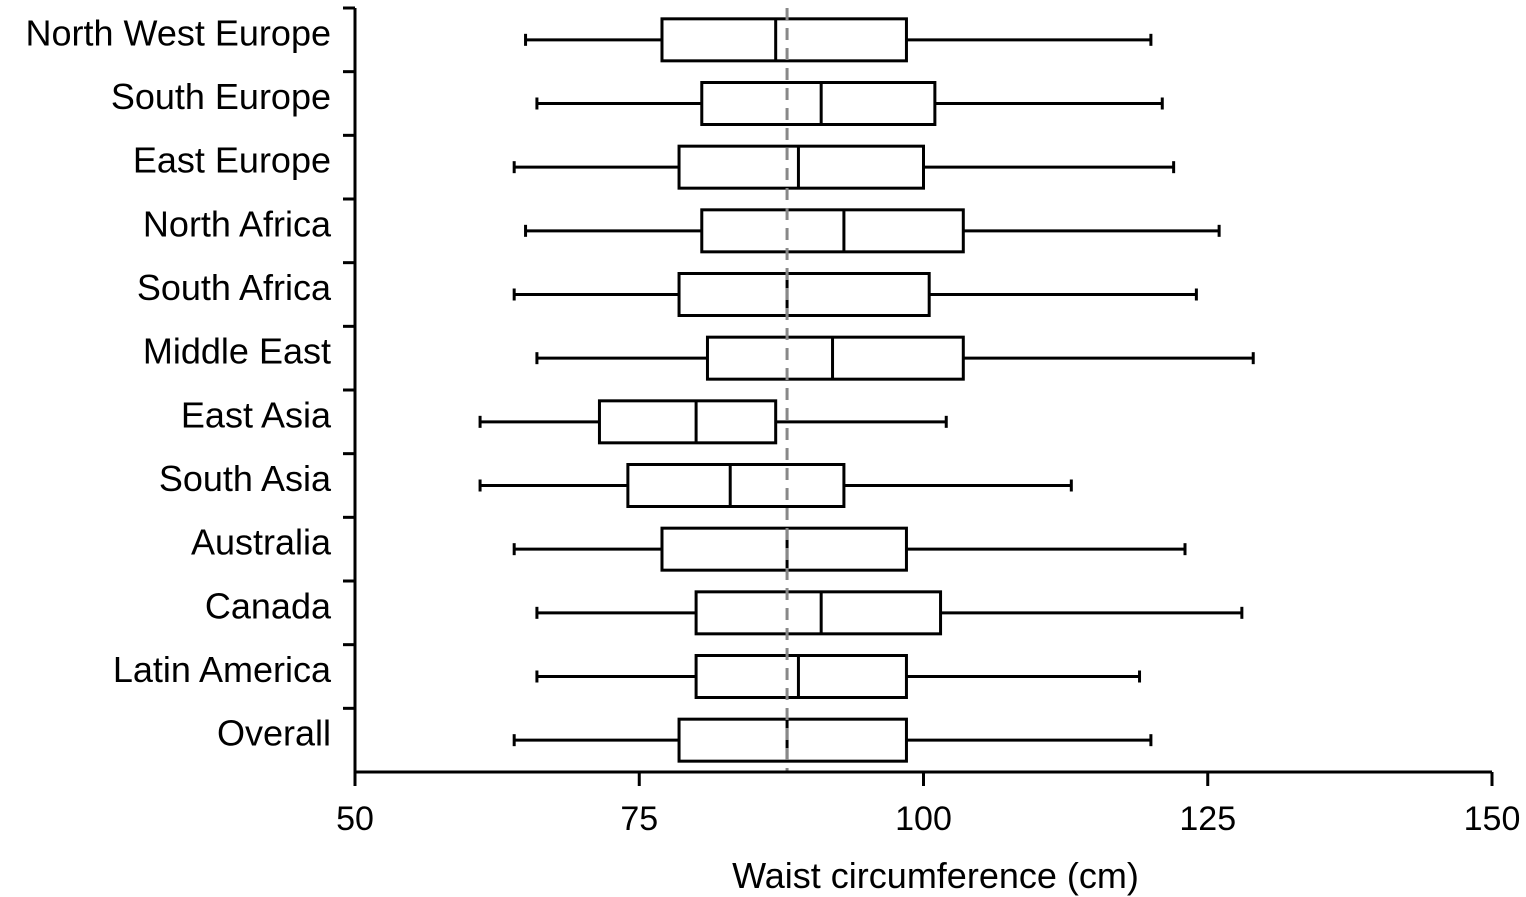 This screenshot has width=1526, height=897. What do you see at coordinates (355, 819) in the screenshot?
I see `x-tick-label-50: 50` at bounding box center [355, 819].